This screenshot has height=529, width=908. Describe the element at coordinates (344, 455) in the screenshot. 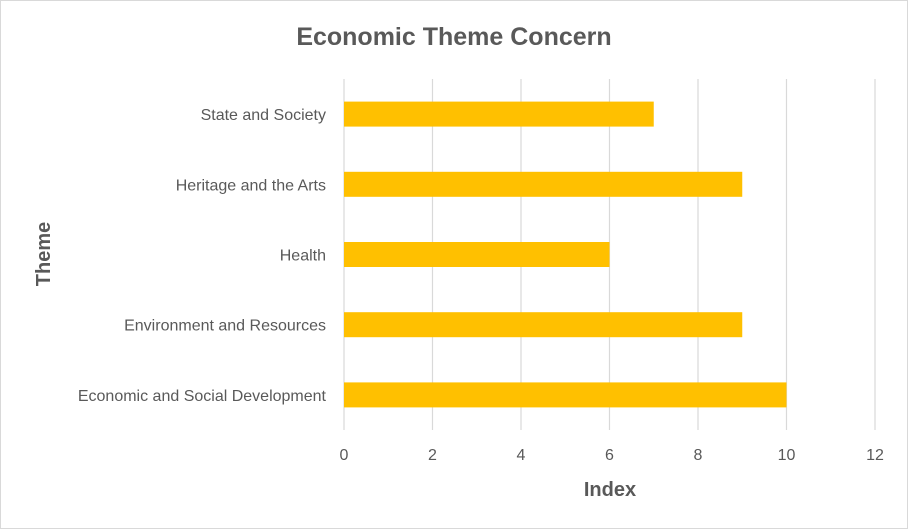

I see `x-tick-label: 0` at that location.